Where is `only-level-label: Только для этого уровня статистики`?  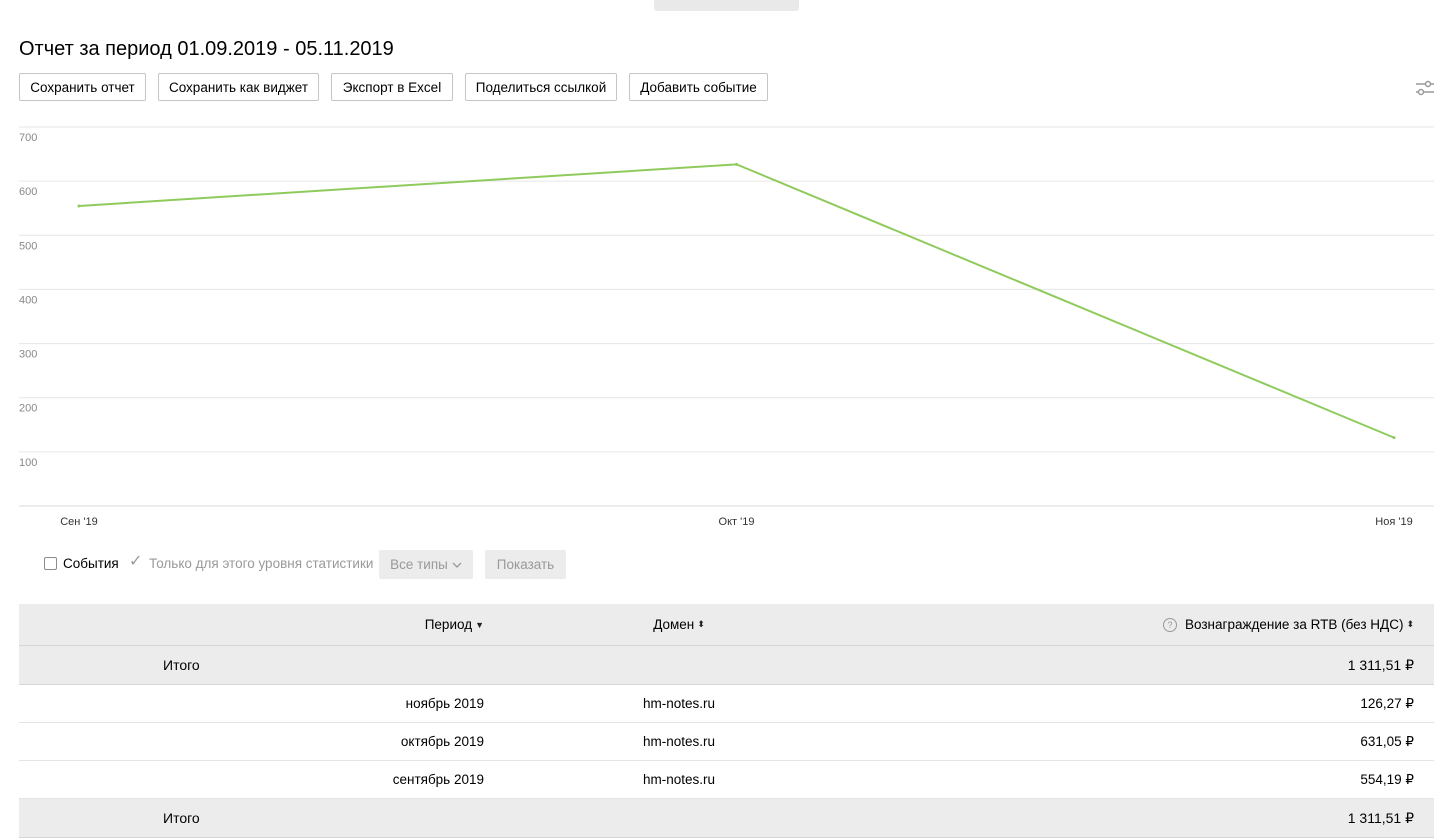
only-level-label: Только для этого уровня статистики is located at coordinates (261, 563).